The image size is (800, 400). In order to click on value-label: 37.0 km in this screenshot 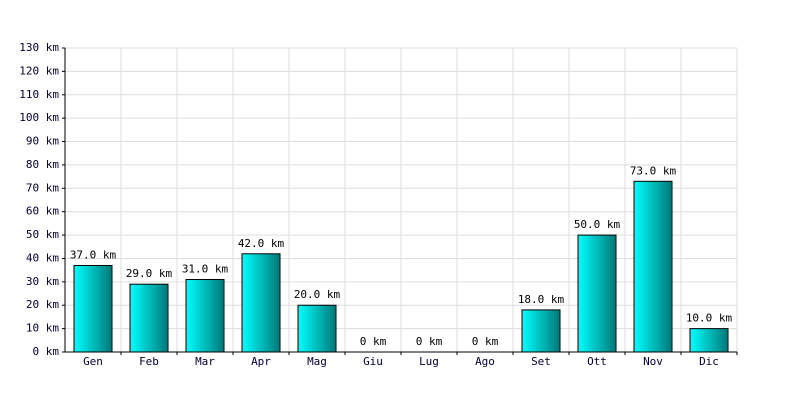, I will do `click(93, 254)`.